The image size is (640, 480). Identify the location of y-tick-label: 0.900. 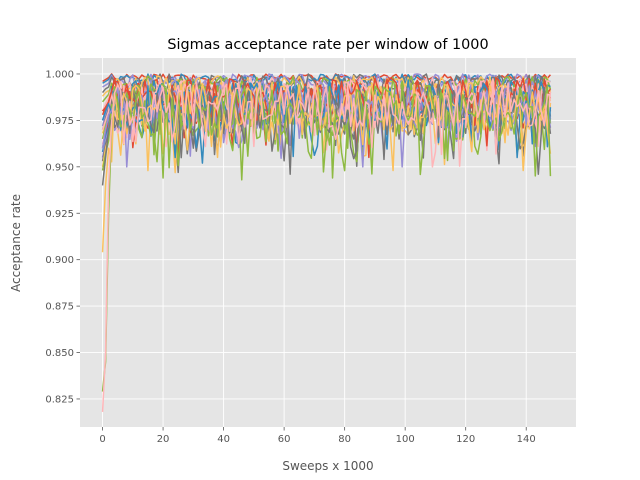
(59, 260).